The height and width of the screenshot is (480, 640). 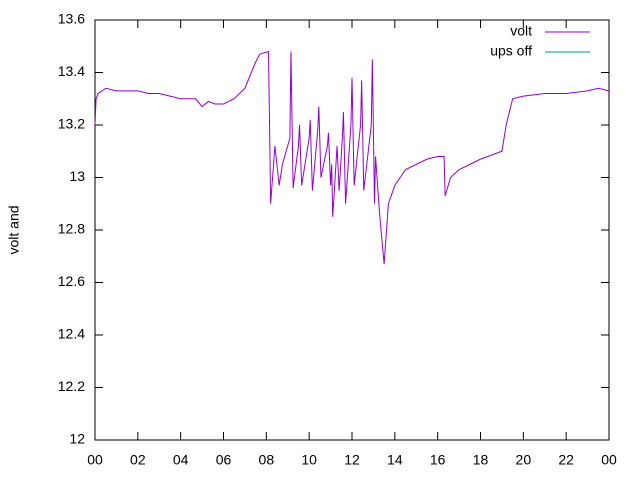 What do you see at coordinates (71, 19) in the screenshot?
I see `y-tick-label: 13.6` at bounding box center [71, 19].